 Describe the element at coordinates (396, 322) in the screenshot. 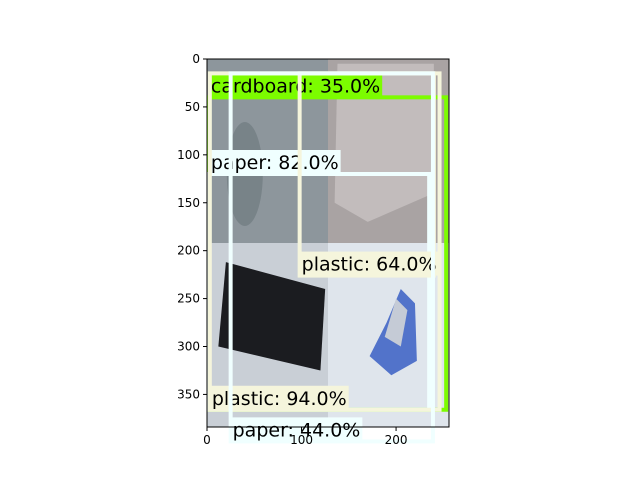

I see `wrapper-highlight` at that location.